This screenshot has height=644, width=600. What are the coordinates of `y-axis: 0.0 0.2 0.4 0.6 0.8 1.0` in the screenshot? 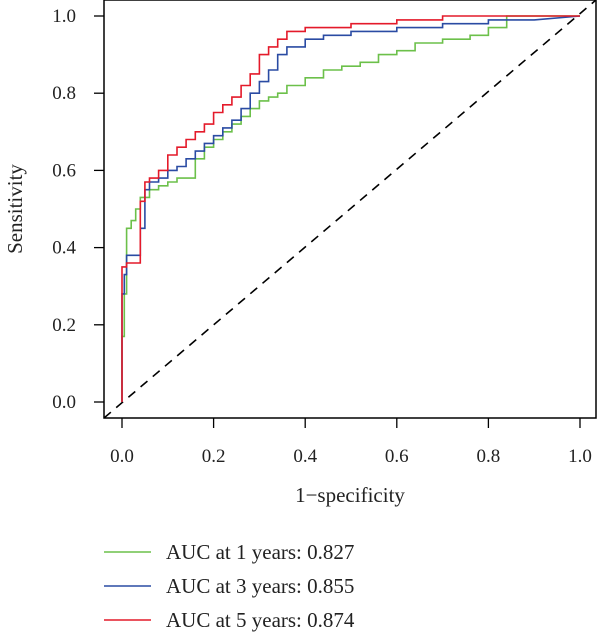 It's located at (78, 209).